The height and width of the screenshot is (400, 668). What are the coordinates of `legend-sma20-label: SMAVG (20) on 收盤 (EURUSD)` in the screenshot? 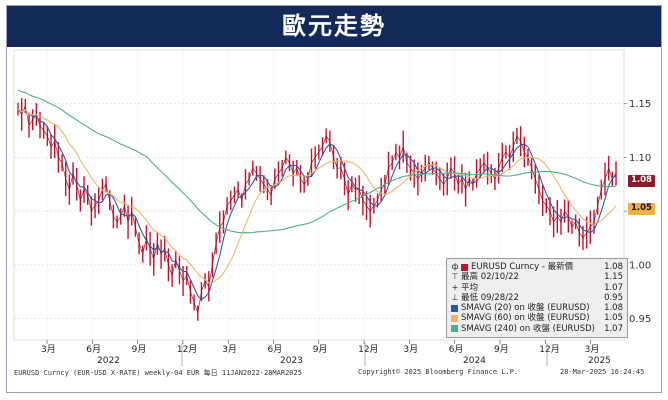 It's located at (525, 308).